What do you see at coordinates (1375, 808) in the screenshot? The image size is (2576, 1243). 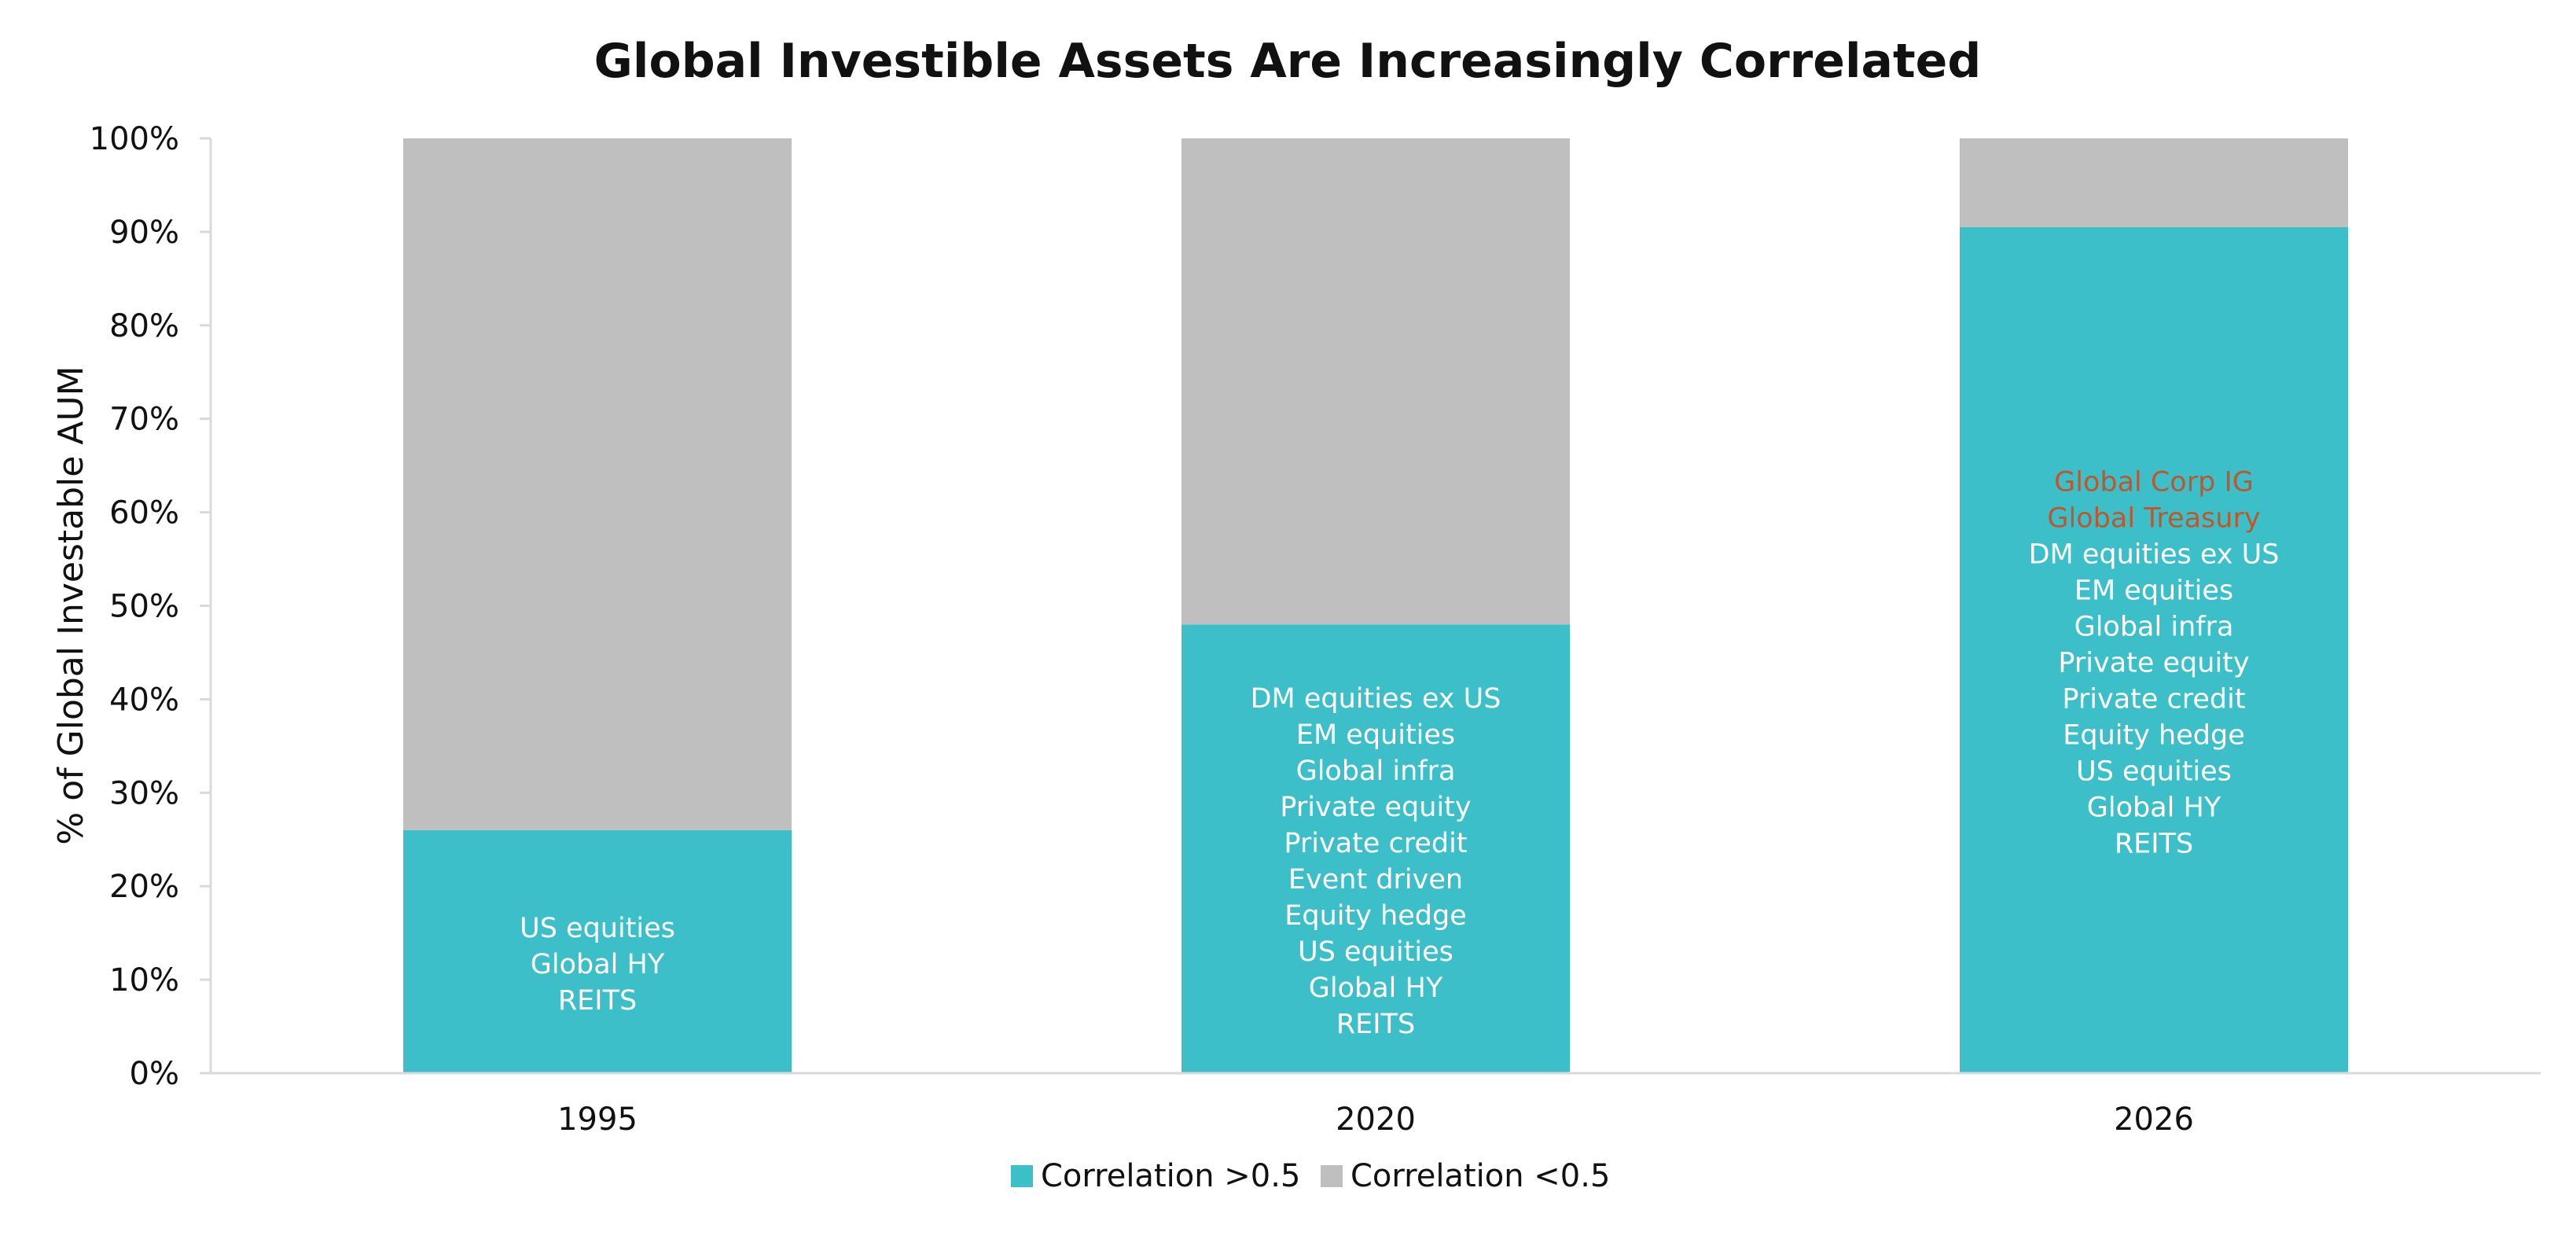 I see `bar-label-2020: Private equity` at bounding box center [1375, 808].